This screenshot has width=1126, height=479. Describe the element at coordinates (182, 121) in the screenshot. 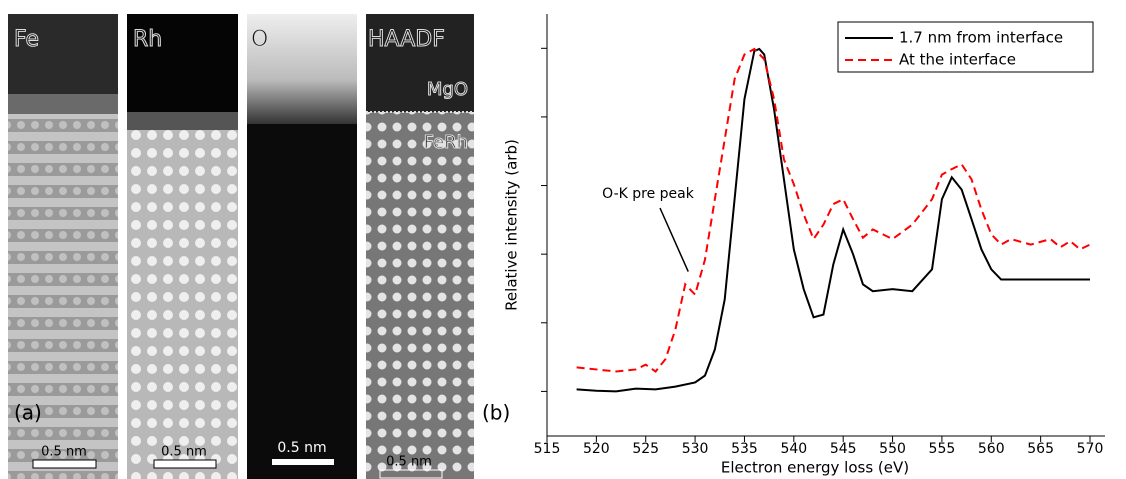

I see `rh-transition` at that location.